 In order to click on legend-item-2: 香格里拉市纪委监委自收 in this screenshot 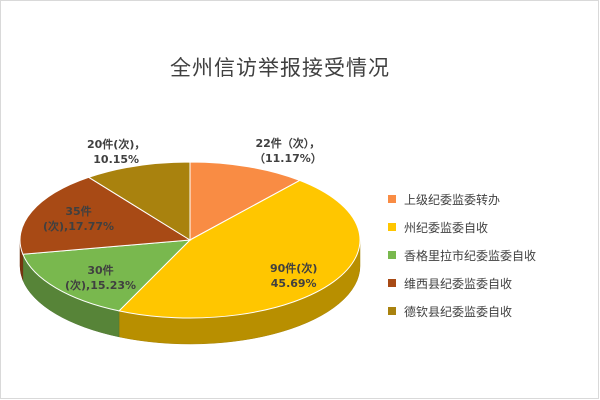, I will do `click(493, 255)`.